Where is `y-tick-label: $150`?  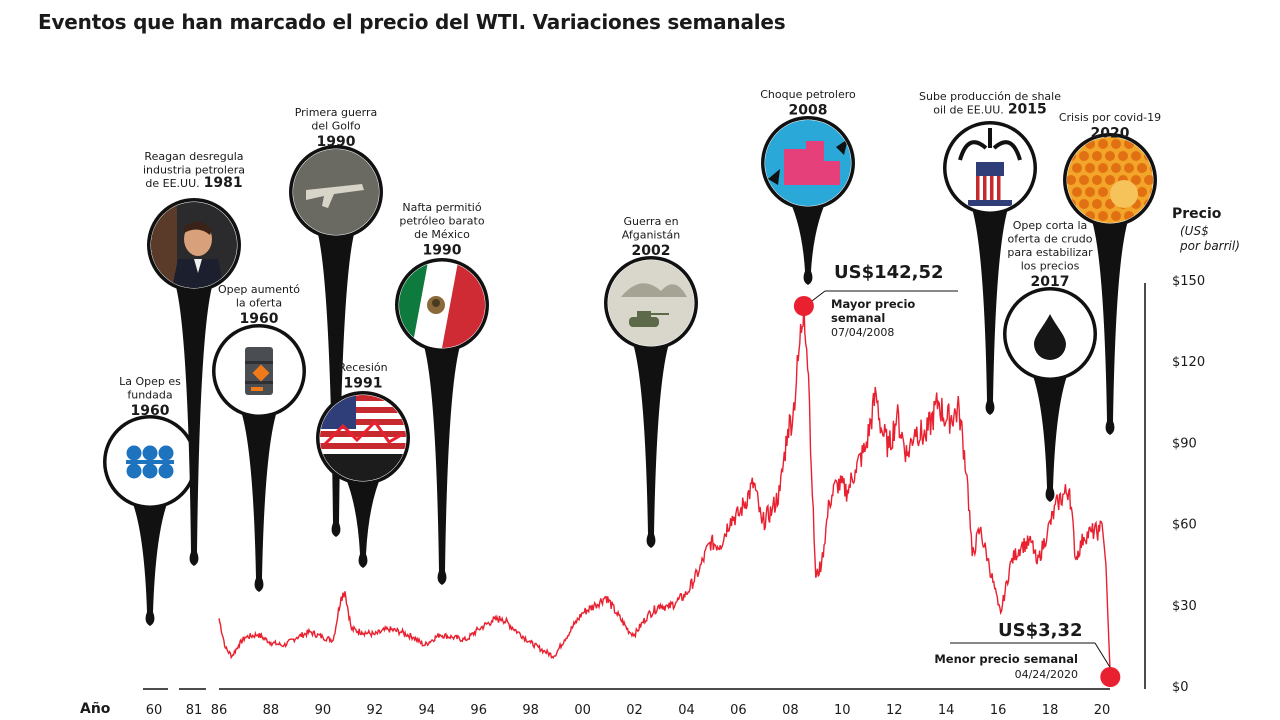 y-tick-label: $150 is located at coordinates (1188, 281).